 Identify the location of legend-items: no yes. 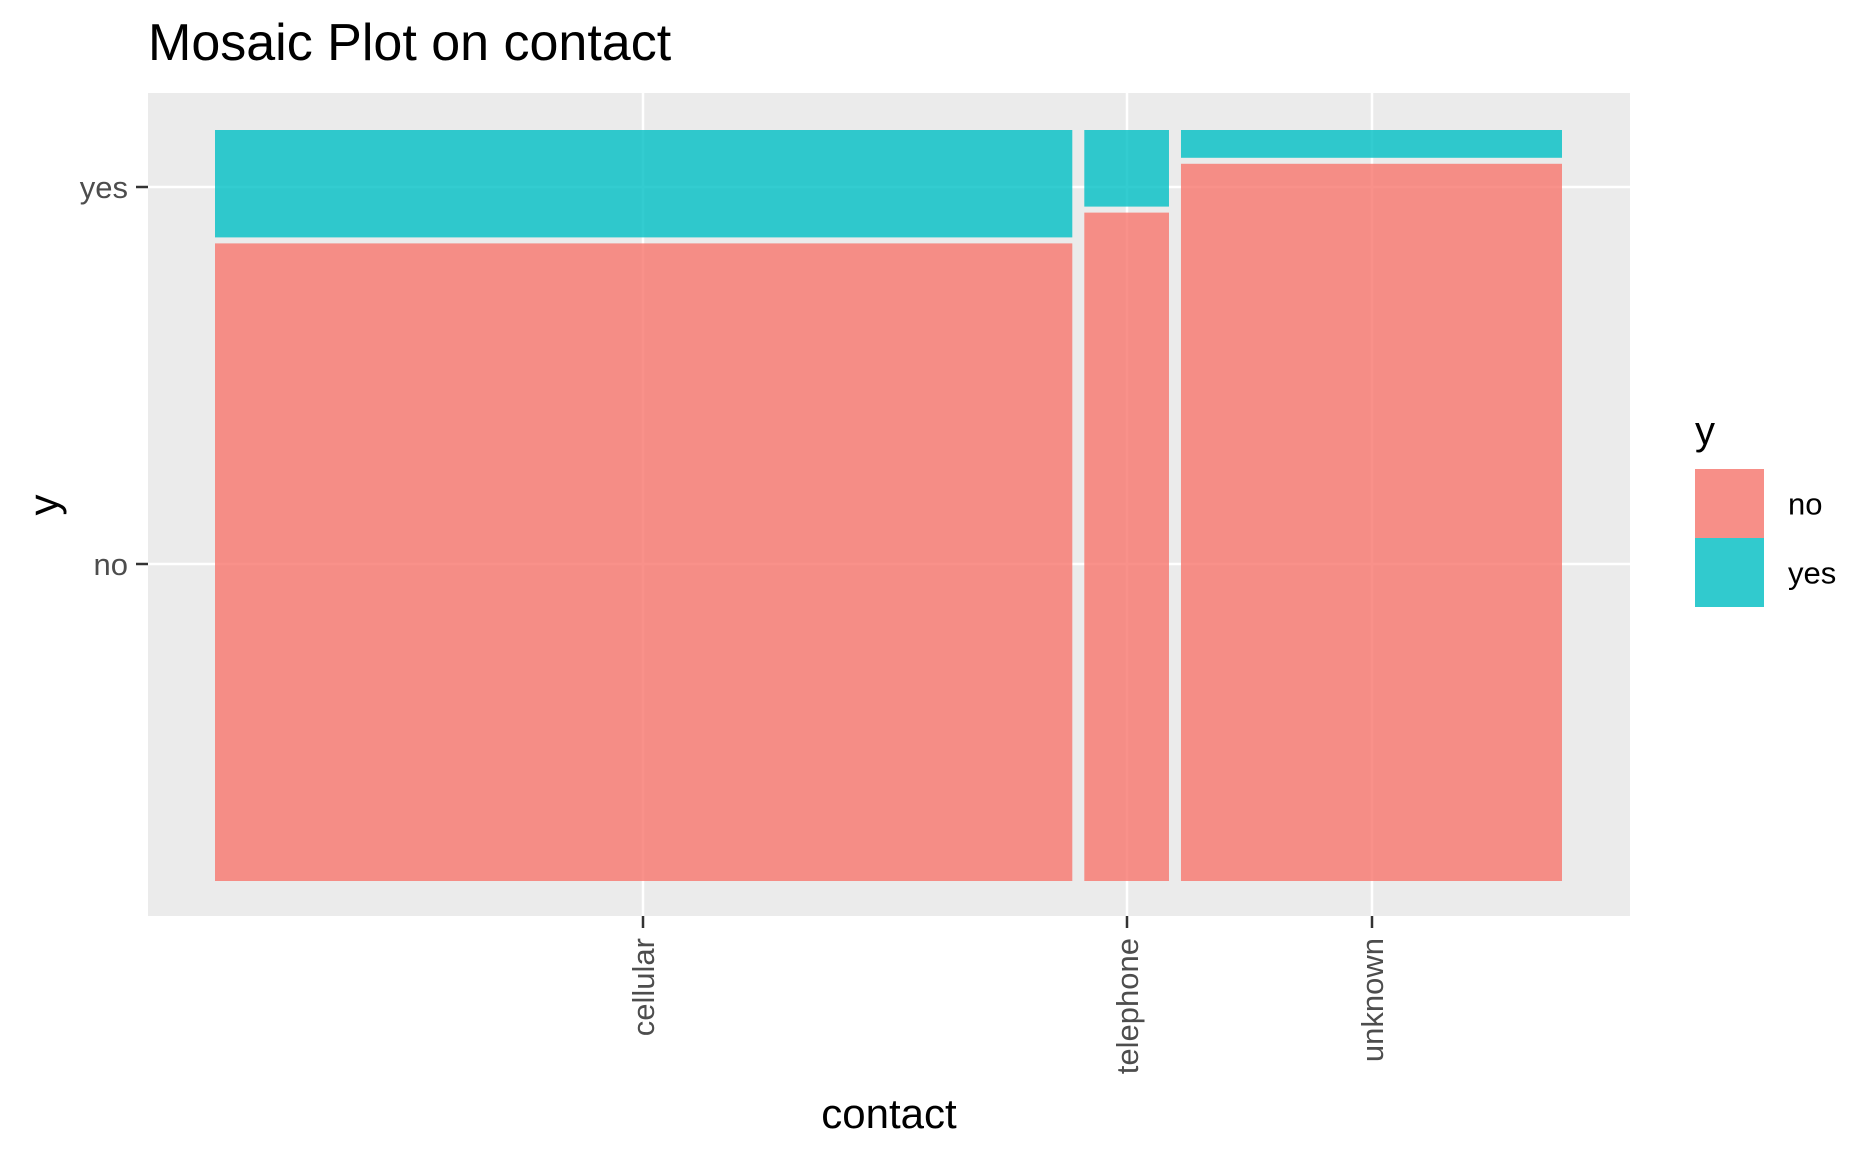
(1765, 538).